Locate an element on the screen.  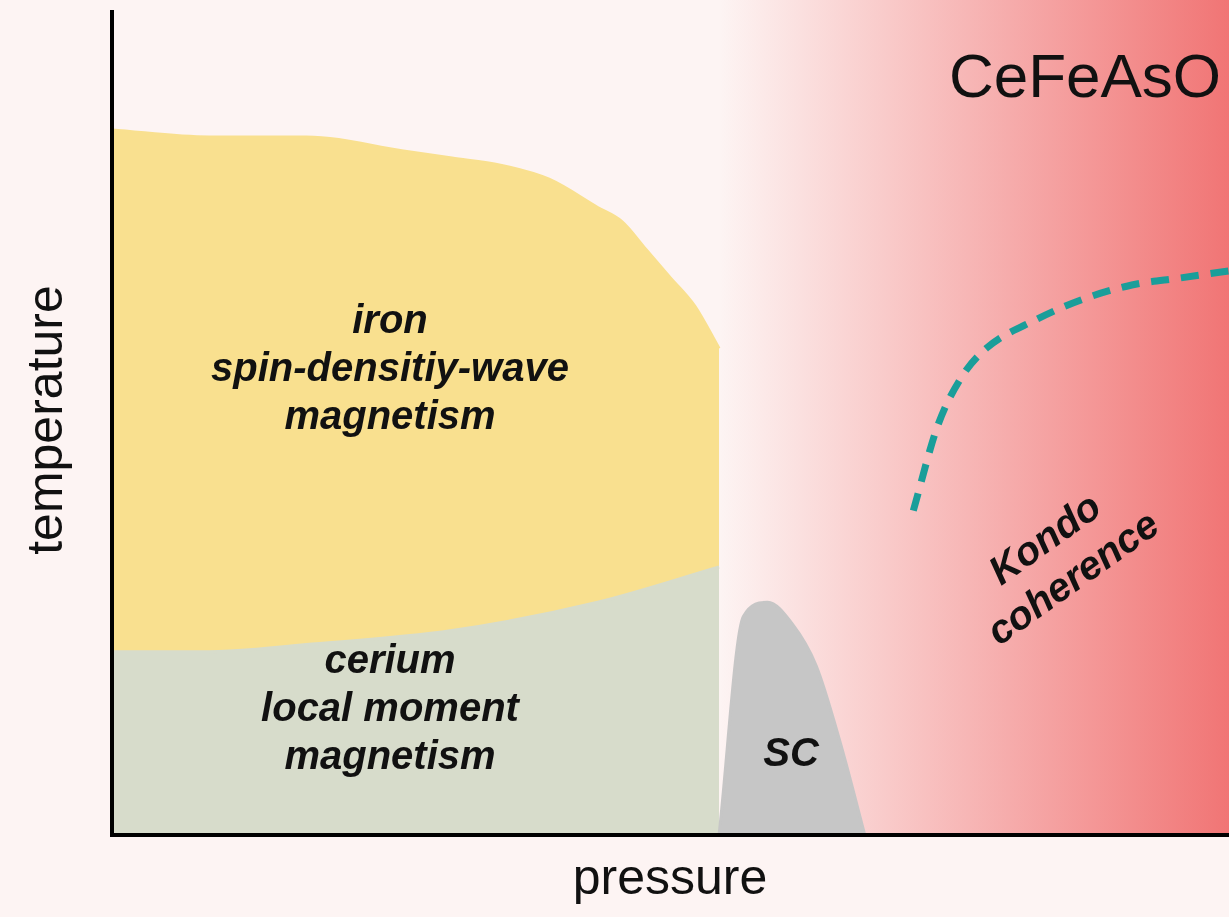
annotation: cerium local moment magnetism is located at coordinates (391, 707).